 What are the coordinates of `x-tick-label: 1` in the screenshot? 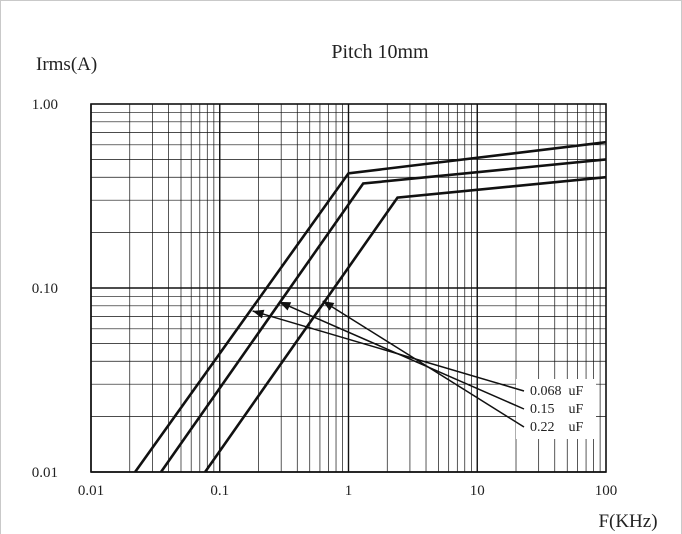 It's located at (349, 491).